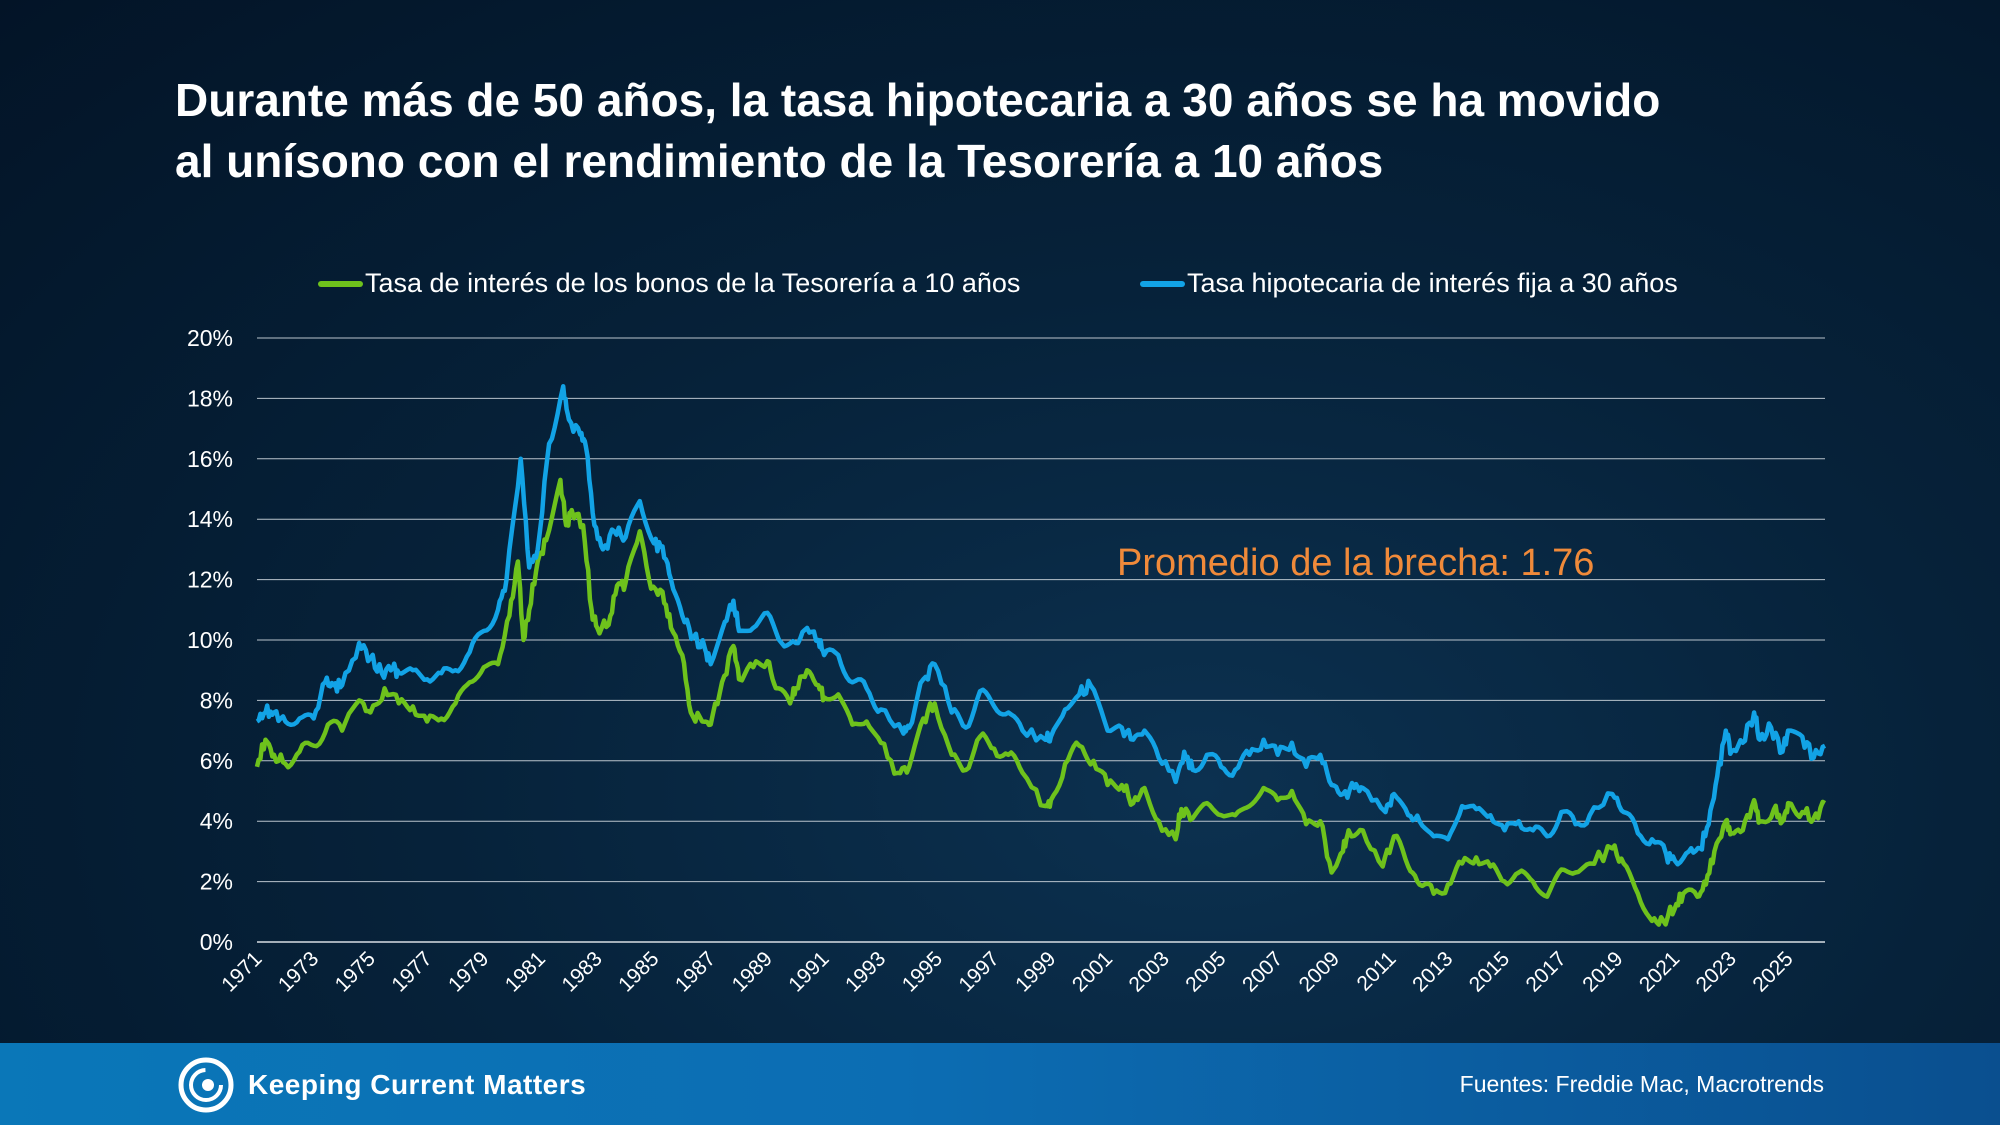  Describe the element at coordinates (1772, 971) in the screenshot. I see `x-tick-label: 2025` at that location.